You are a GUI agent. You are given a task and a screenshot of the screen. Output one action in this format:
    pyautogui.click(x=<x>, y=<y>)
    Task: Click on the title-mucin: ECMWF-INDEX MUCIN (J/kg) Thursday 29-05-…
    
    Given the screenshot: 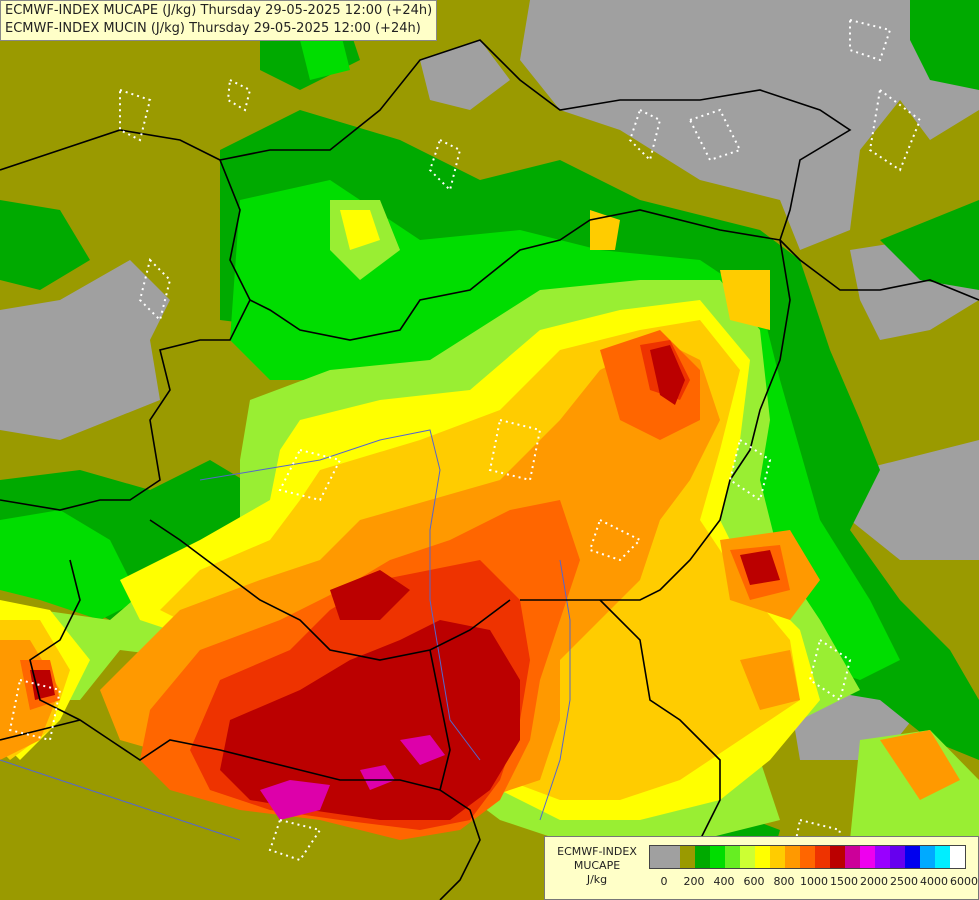 What is the action you would take?
    pyautogui.click(x=213, y=28)
    